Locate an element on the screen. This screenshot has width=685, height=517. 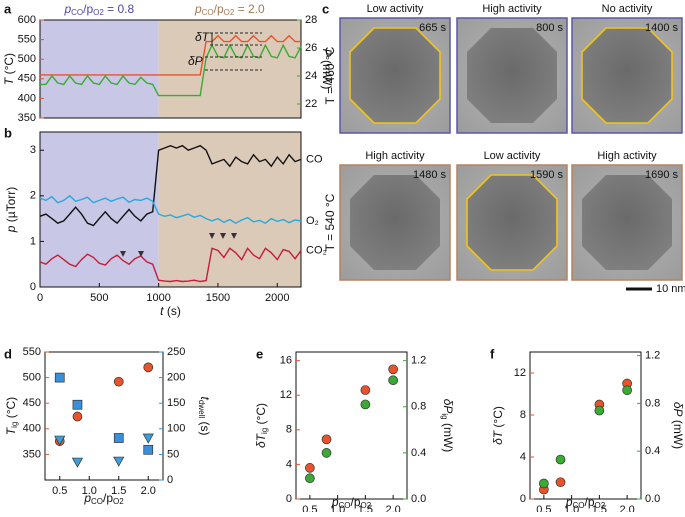
x-axis-label: t (s) is located at coordinates (170, 311).